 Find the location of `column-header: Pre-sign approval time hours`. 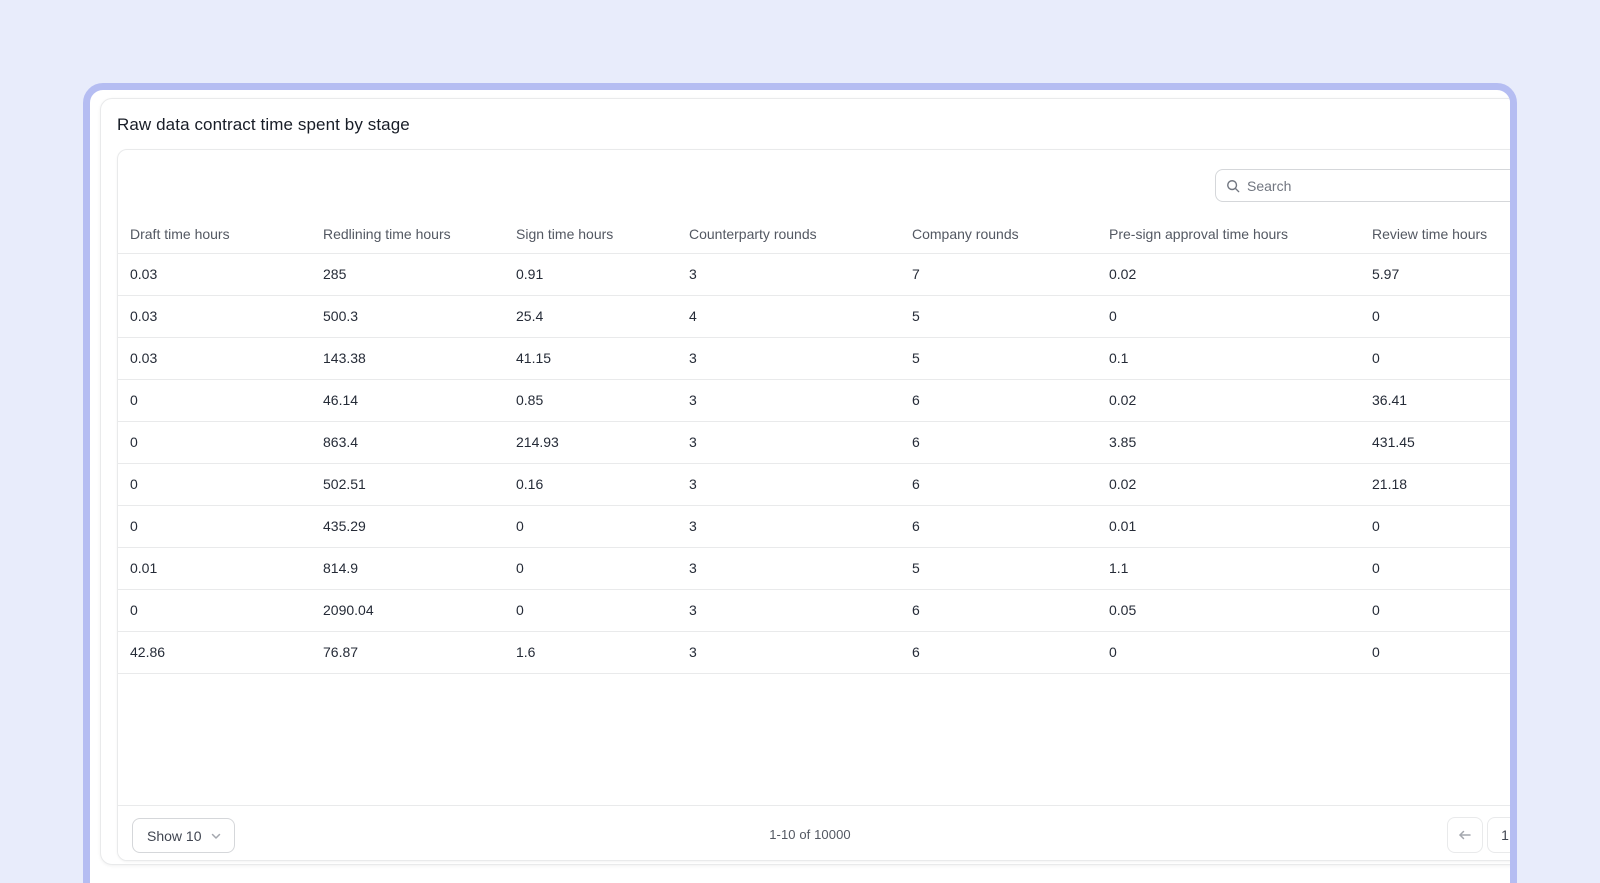

column-header: Pre-sign approval time hours is located at coordinates (1228, 234).